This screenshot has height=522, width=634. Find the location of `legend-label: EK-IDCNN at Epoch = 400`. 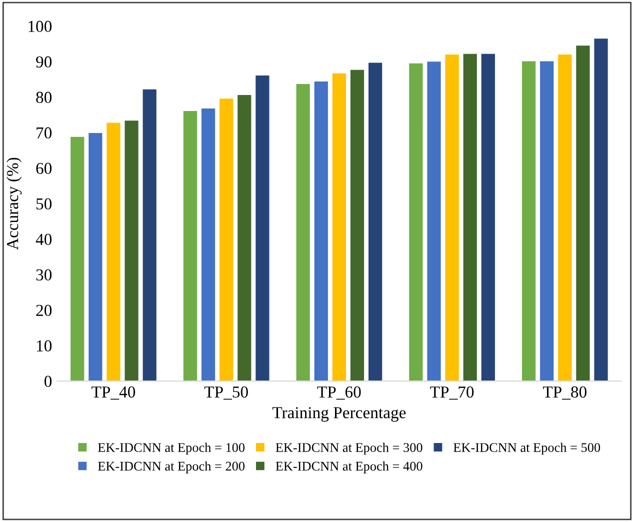

legend-label: EK-IDCNN at Epoch = 400 is located at coordinates (349, 467).